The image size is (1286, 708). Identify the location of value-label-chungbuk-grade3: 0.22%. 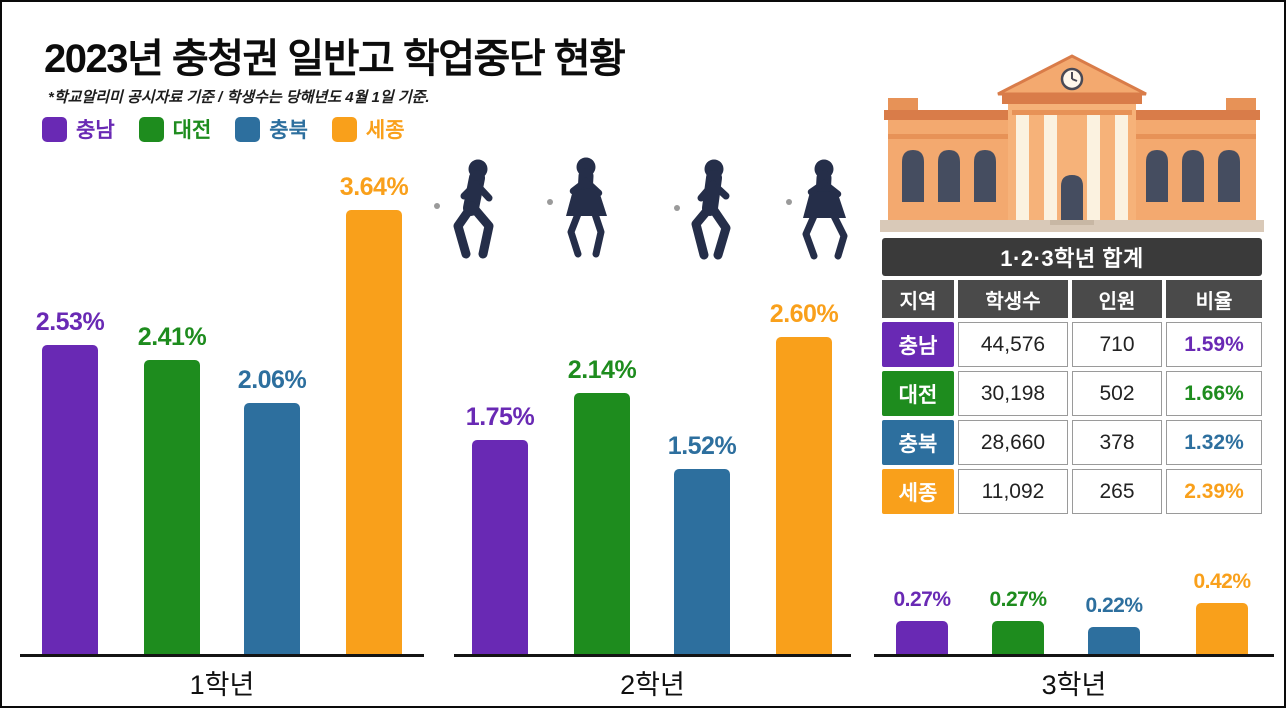
(1114, 605).